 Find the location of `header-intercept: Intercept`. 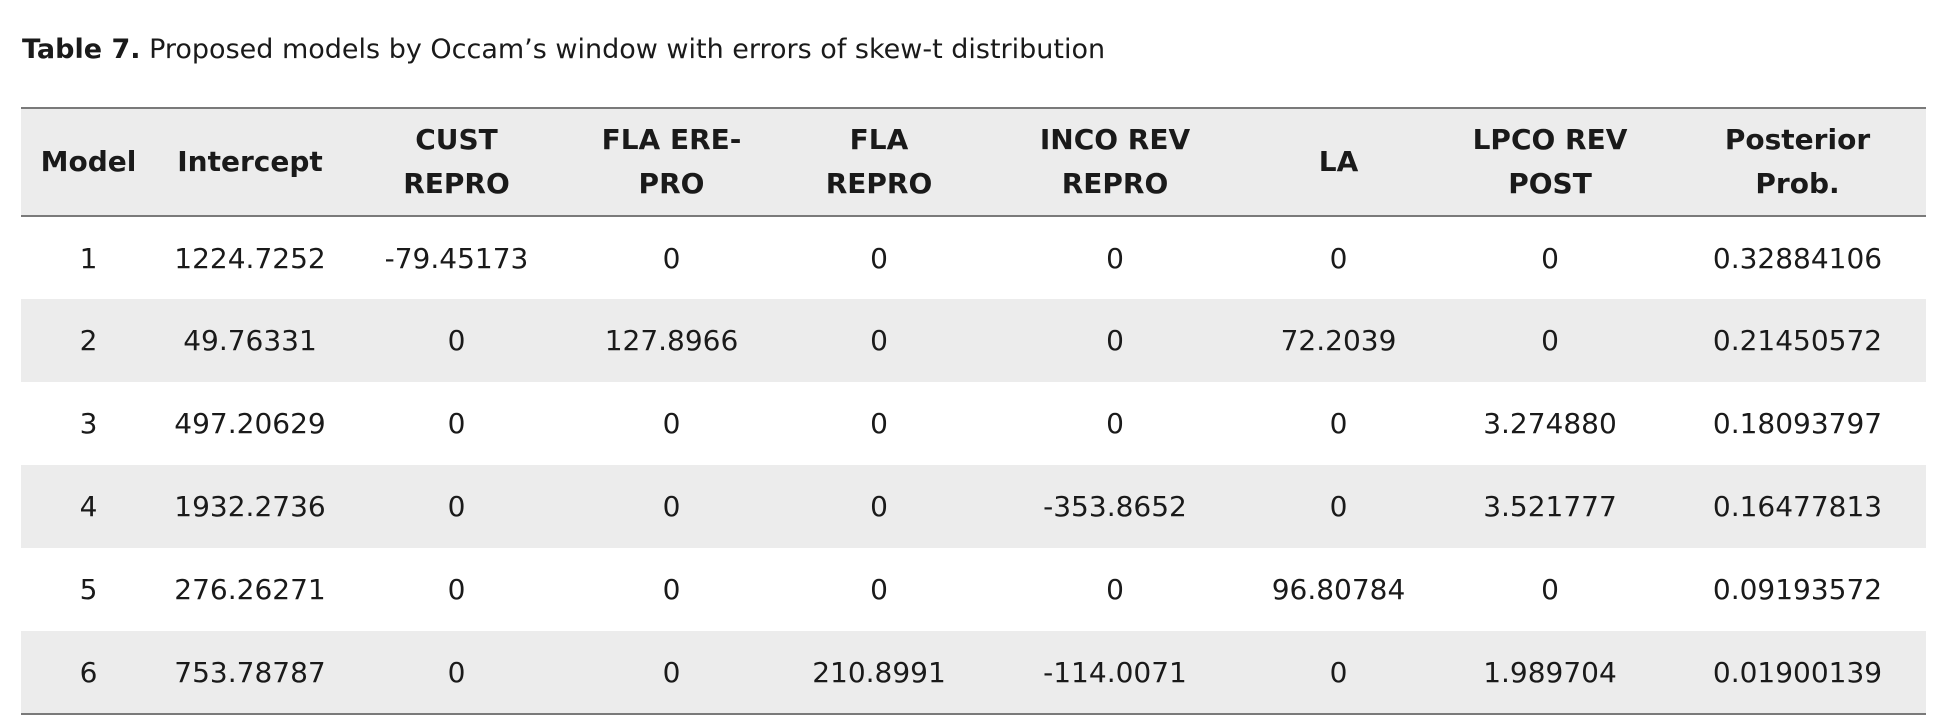

header-intercept: Intercept is located at coordinates (250, 162).